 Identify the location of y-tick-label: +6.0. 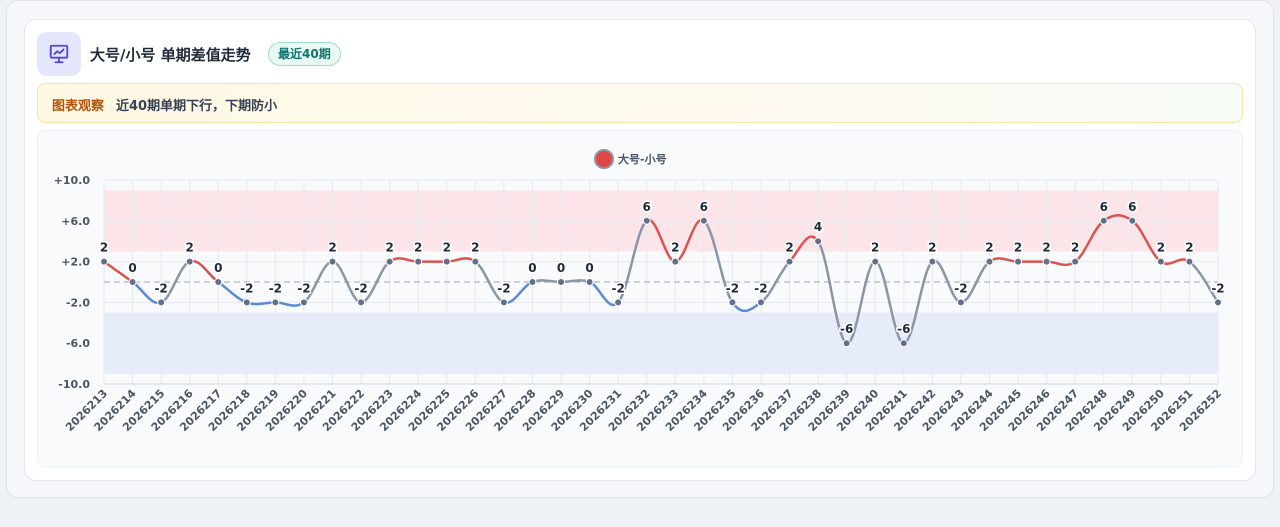
(75, 221).